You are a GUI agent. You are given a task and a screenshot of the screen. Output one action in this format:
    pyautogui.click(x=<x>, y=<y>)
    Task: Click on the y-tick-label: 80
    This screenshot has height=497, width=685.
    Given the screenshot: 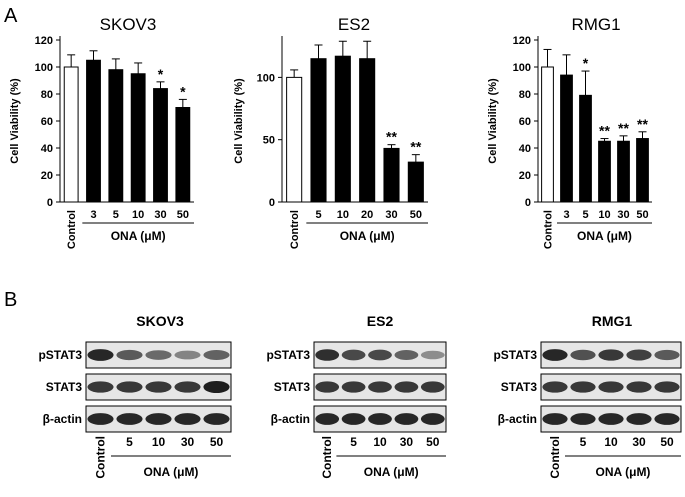 What is the action you would take?
    pyautogui.click(x=525, y=95)
    